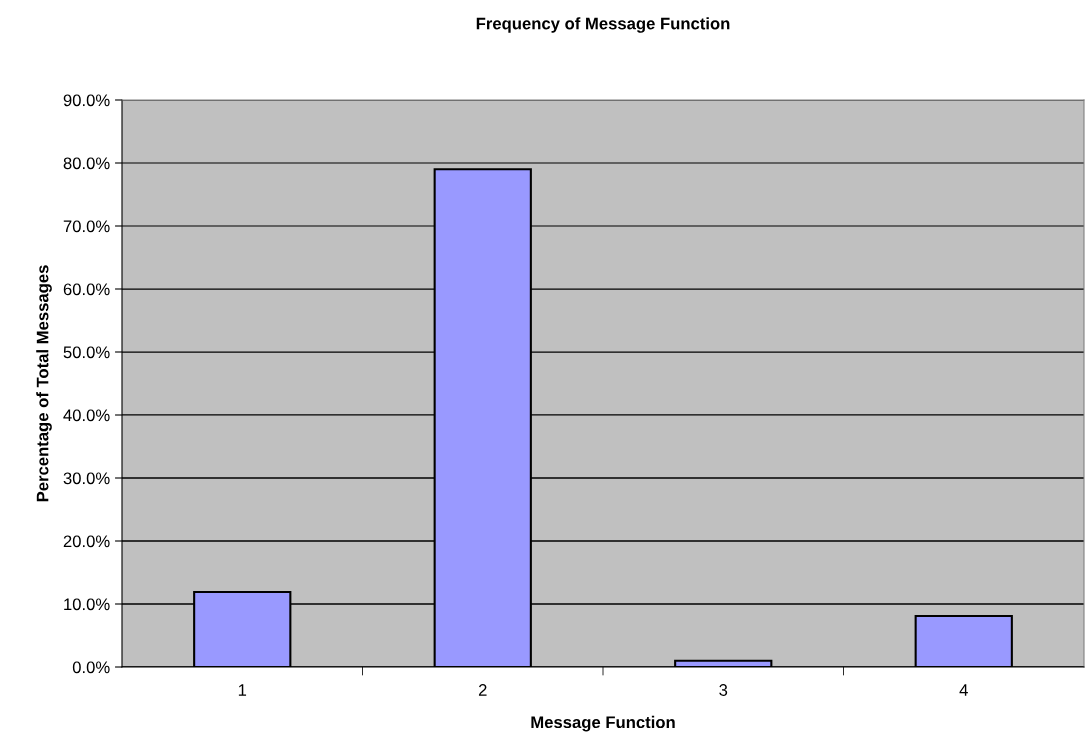 The image size is (1086, 749). Describe the element at coordinates (603, 723) in the screenshot. I see `x-axis-title: Message Function` at that location.